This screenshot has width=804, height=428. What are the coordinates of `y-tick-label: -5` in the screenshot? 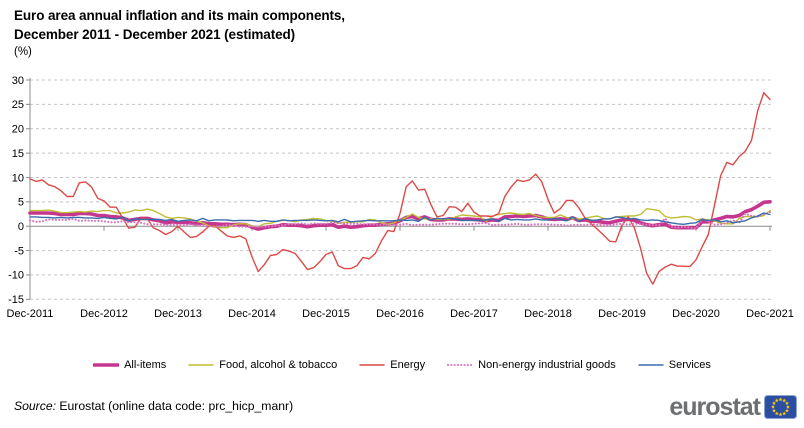 It's located at (19, 251).